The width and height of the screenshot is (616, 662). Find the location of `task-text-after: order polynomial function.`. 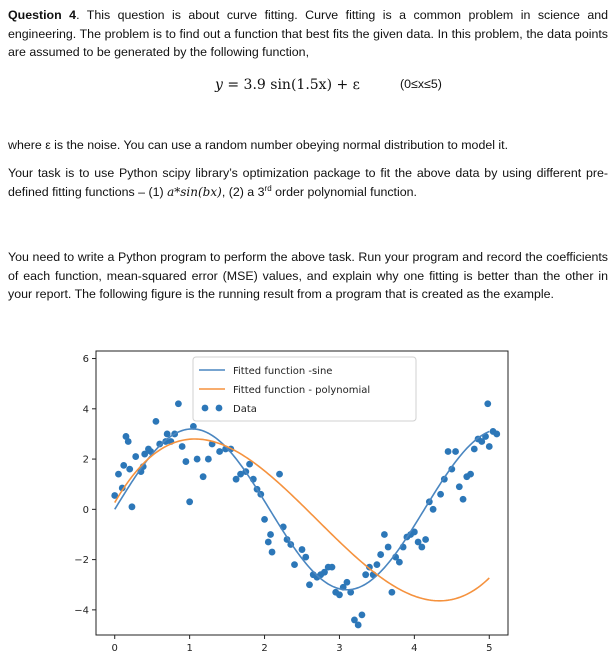

task-text-after: order polynomial function. is located at coordinates (344, 191).